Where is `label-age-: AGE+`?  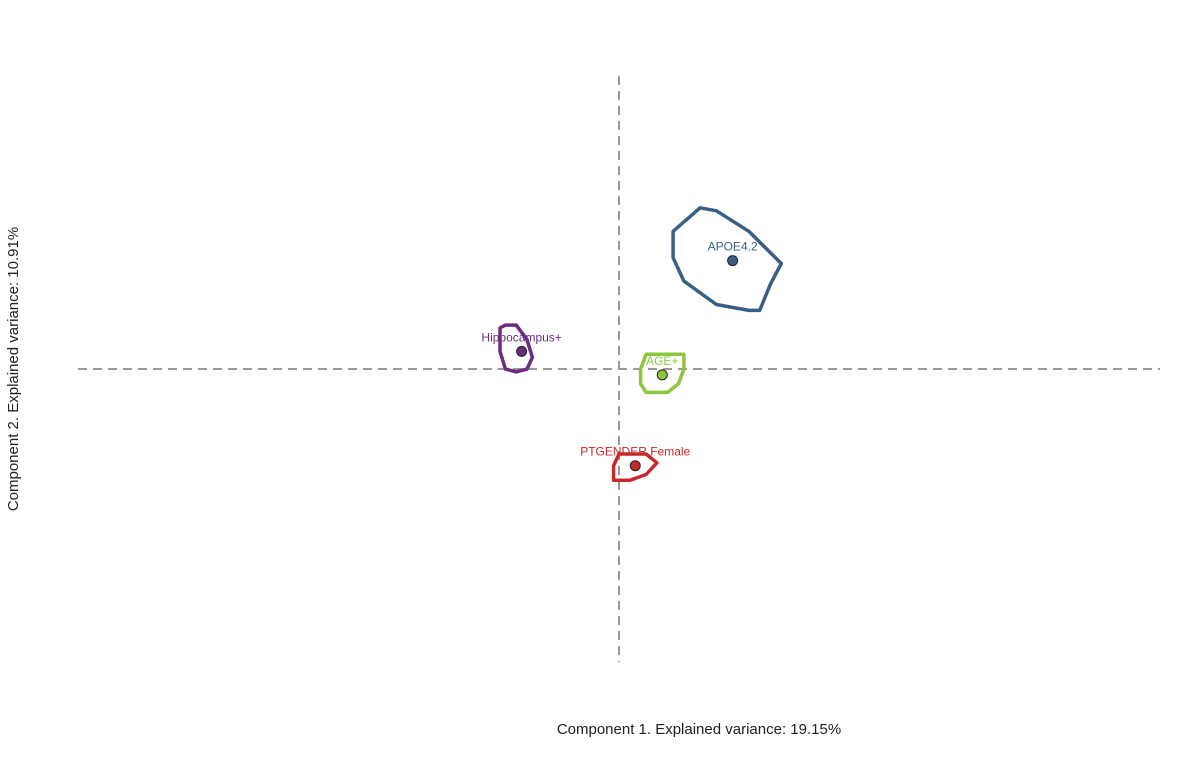 label-age-: AGE+ is located at coordinates (662, 361).